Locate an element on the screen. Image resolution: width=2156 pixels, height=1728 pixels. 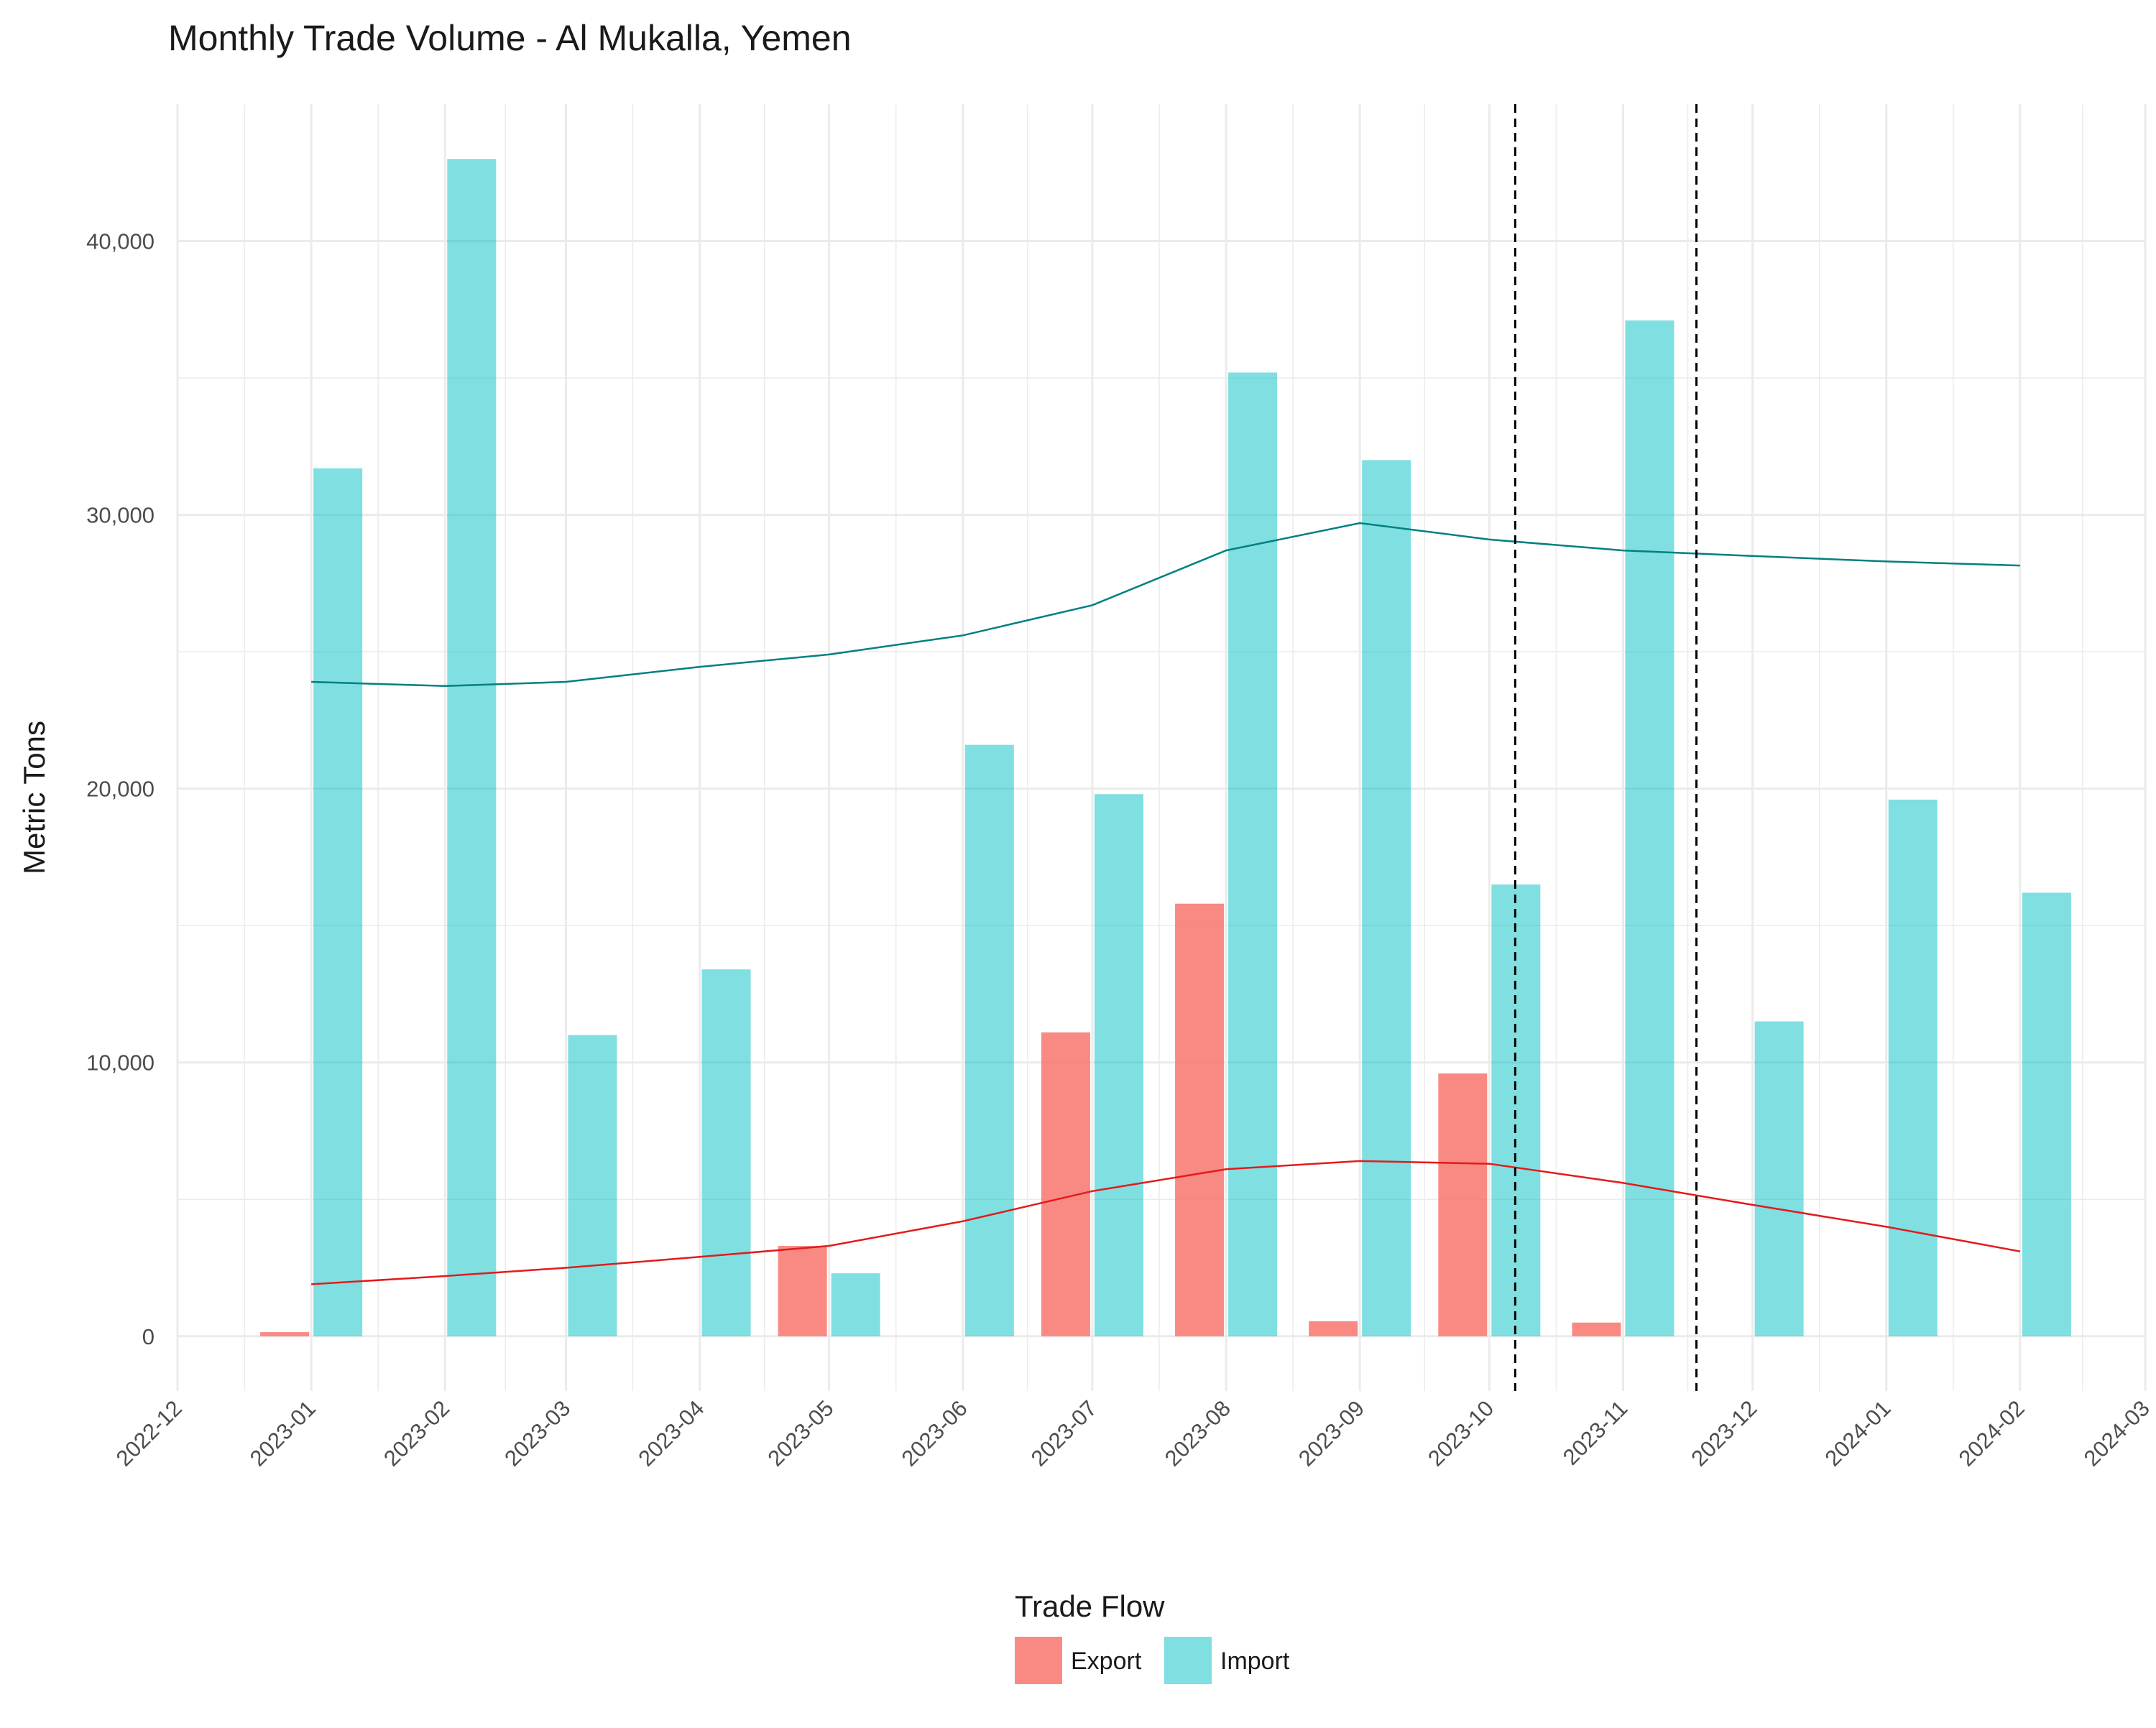
y-tick-label: 30,000 is located at coordinates (120, 516).